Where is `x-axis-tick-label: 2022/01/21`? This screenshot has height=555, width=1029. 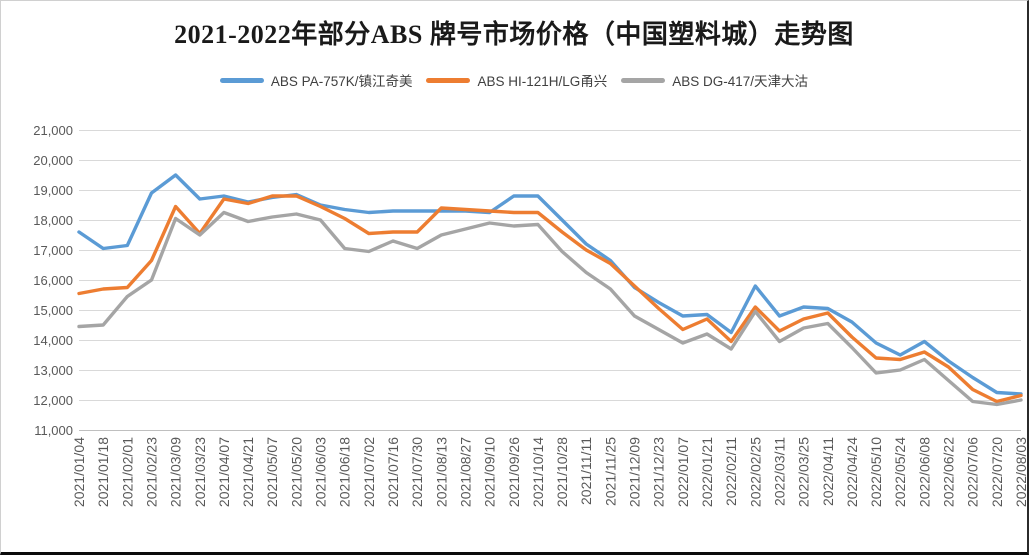 x-axis-tick-label: 2022/01/21 is located at coordinates (707, 472).